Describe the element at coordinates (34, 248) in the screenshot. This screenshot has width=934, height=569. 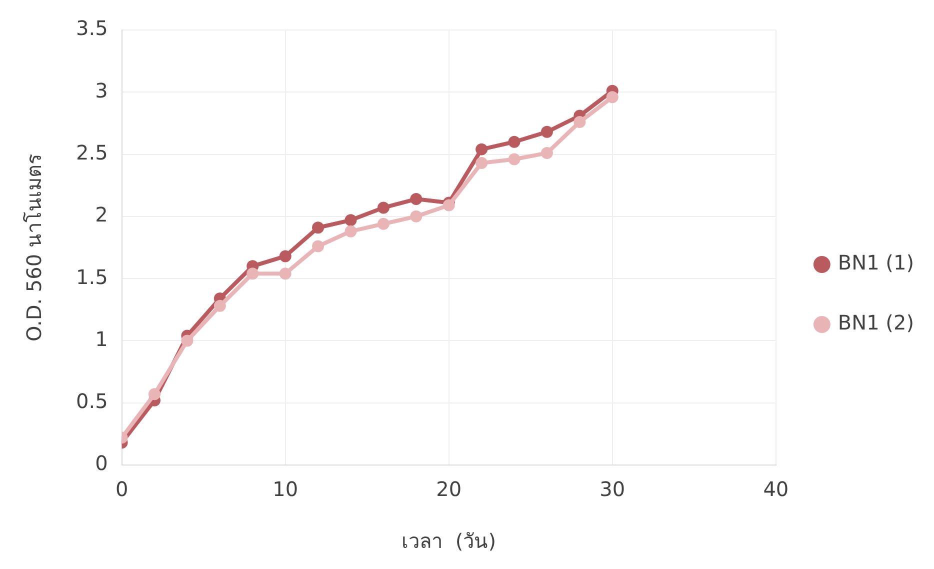
I see `y-axis-title: O.D. 560 นาโนเมตร` at that location.